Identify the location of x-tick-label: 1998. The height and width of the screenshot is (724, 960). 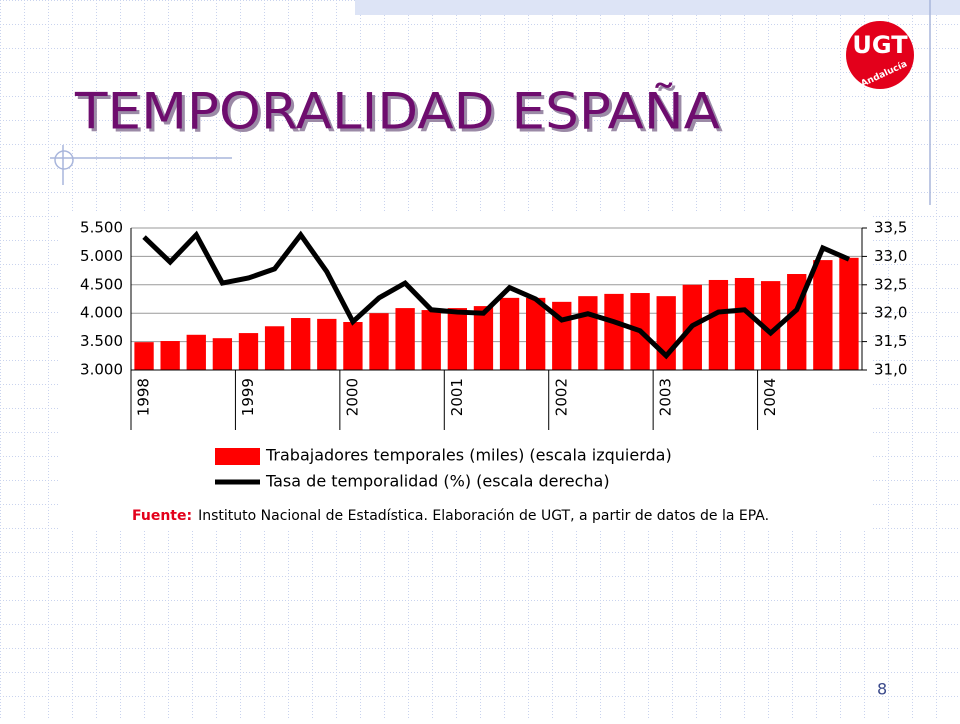
(144, 397).